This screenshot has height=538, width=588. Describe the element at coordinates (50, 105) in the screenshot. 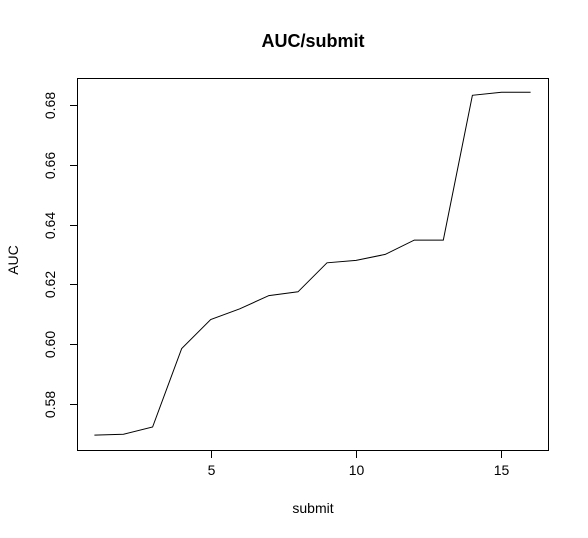

I see `y-tick-label: 0.68` at that location.